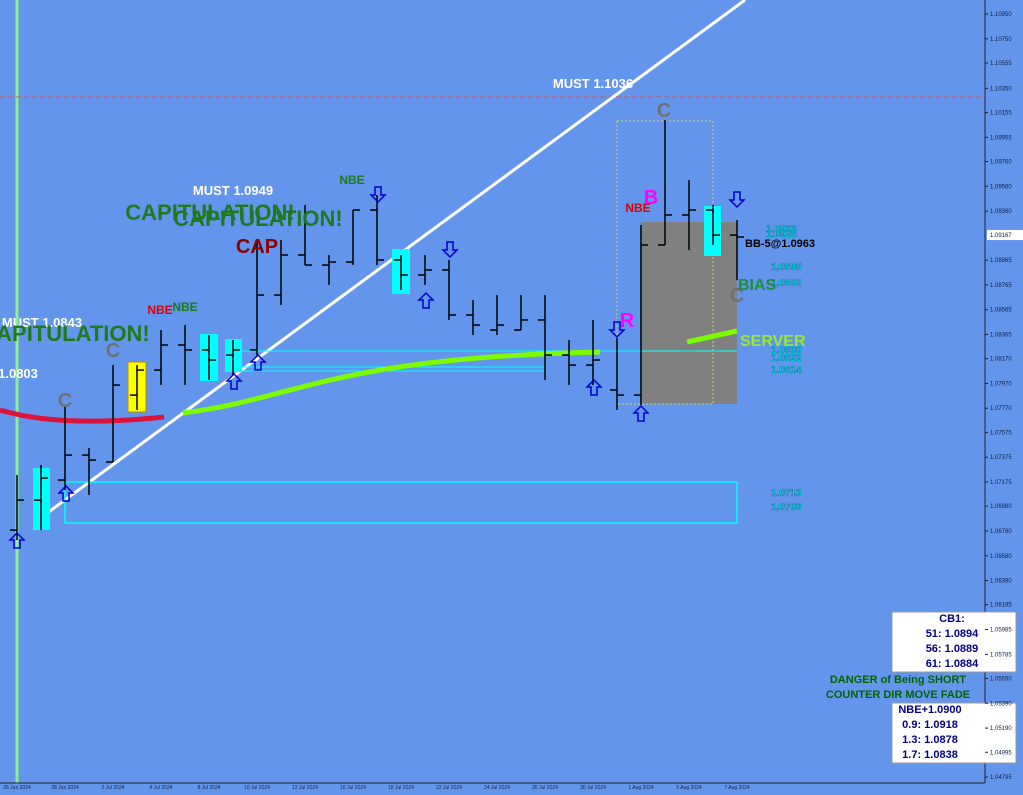  Describe the element at coordinates (1001, 311) in the screenshot. I see `y-tick-label: 1.08565` at that location.